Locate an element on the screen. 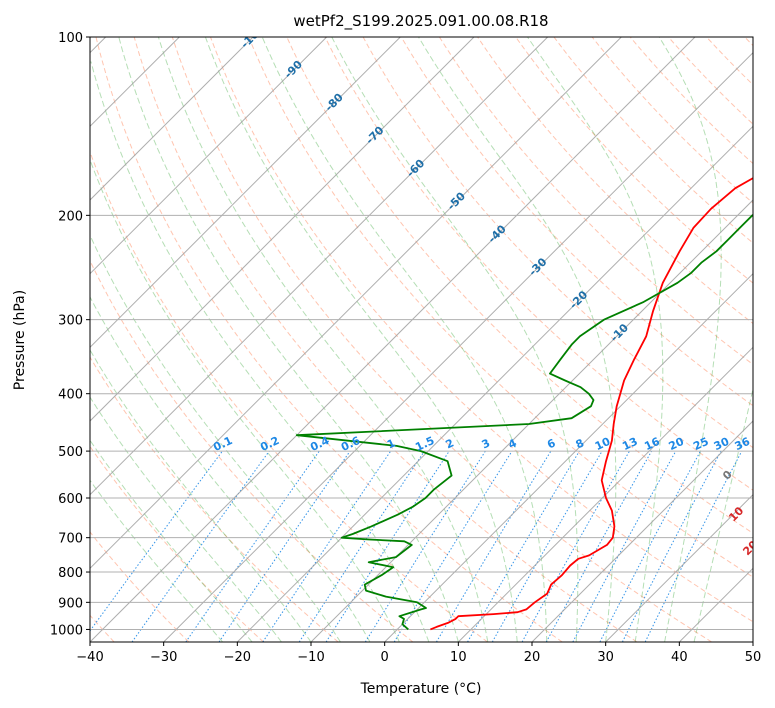 The image size is (775, 708). mixing-ratio-label: 10 is located at coordinates (603, 444).